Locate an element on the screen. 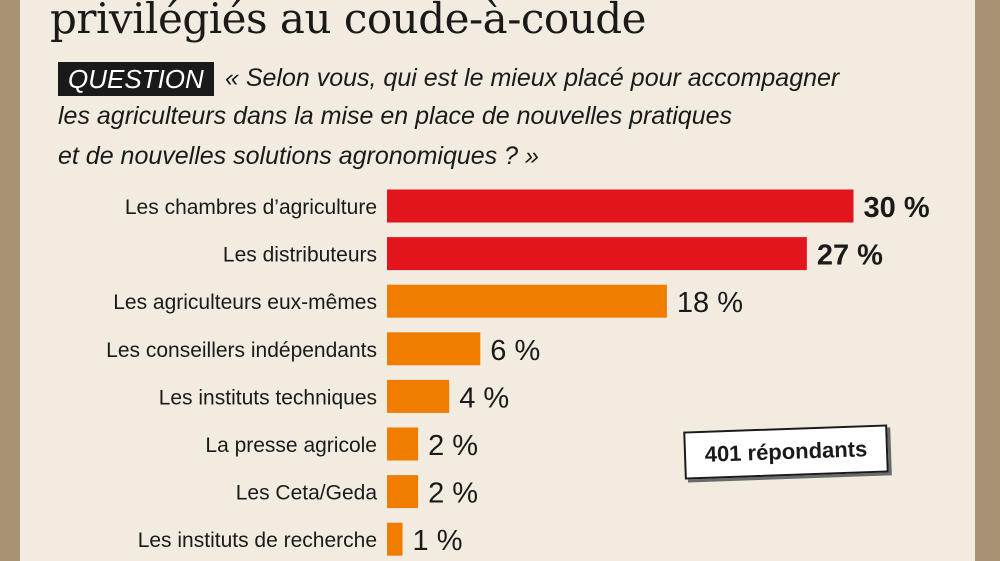 The height and width of the screenshot is (561, 1000). category-label: Les chambres d’agriculture is located at coordinates (251, 207).